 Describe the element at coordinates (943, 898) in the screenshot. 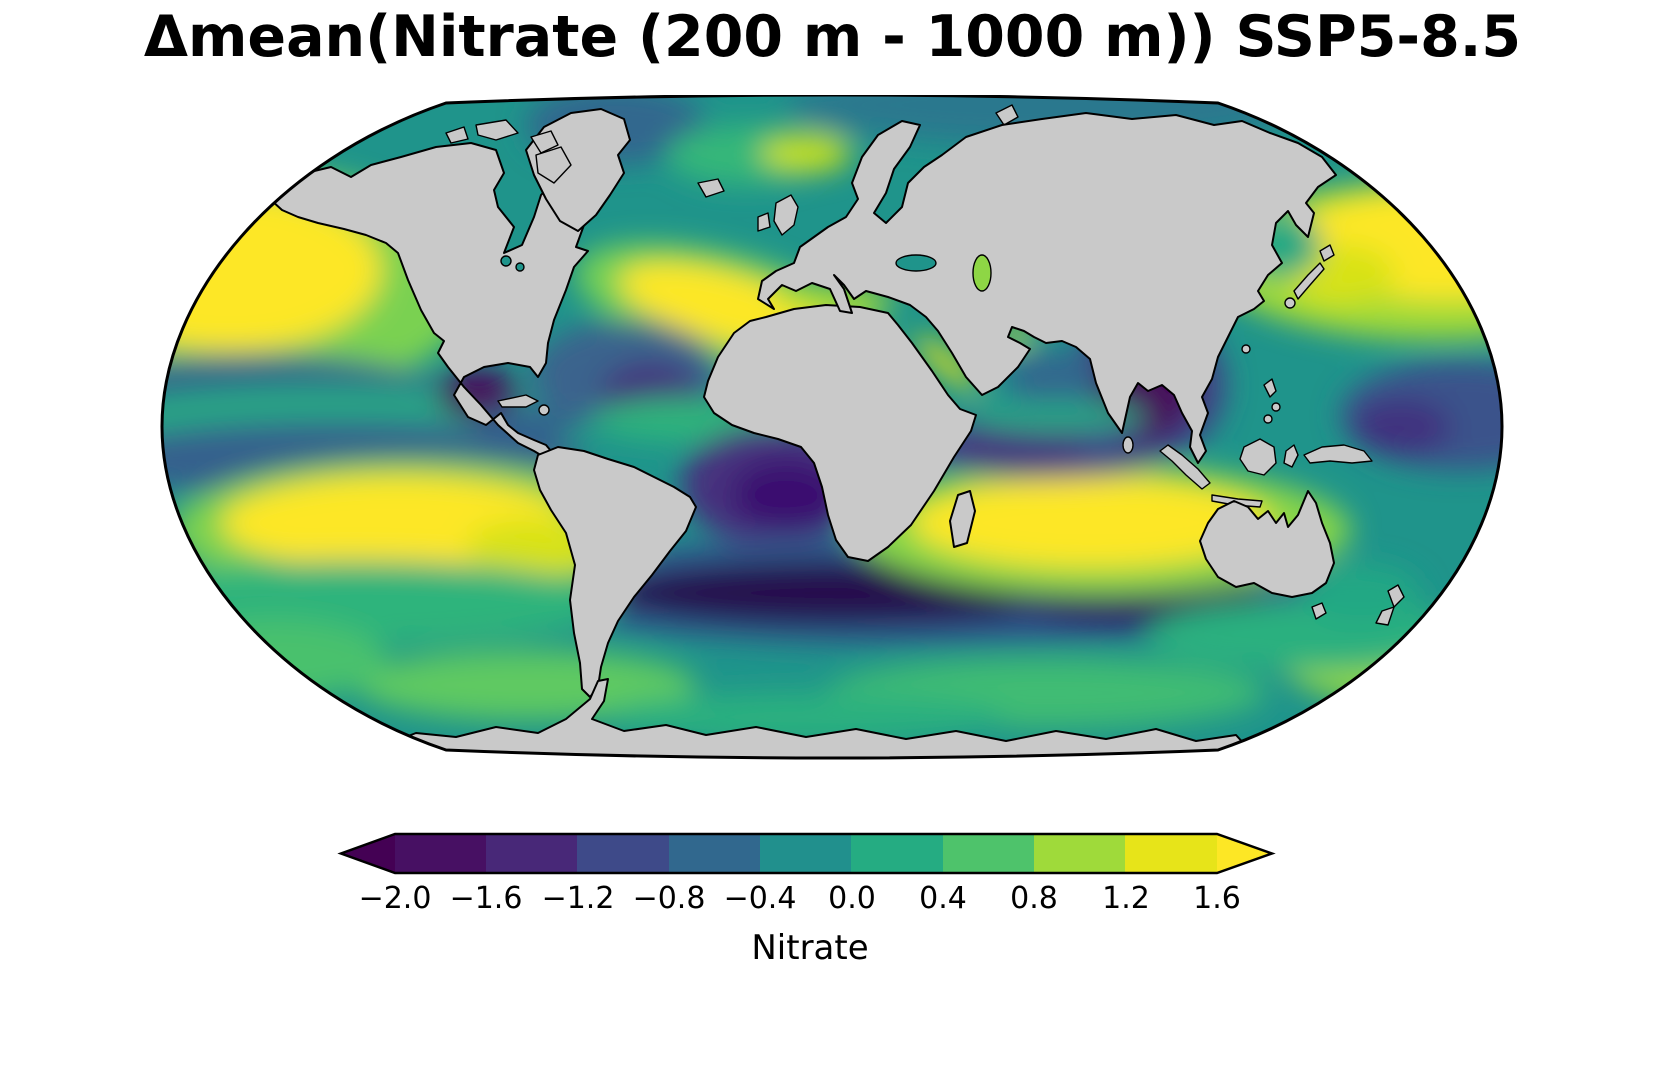

I see `tick-label: 0.4` at that location.